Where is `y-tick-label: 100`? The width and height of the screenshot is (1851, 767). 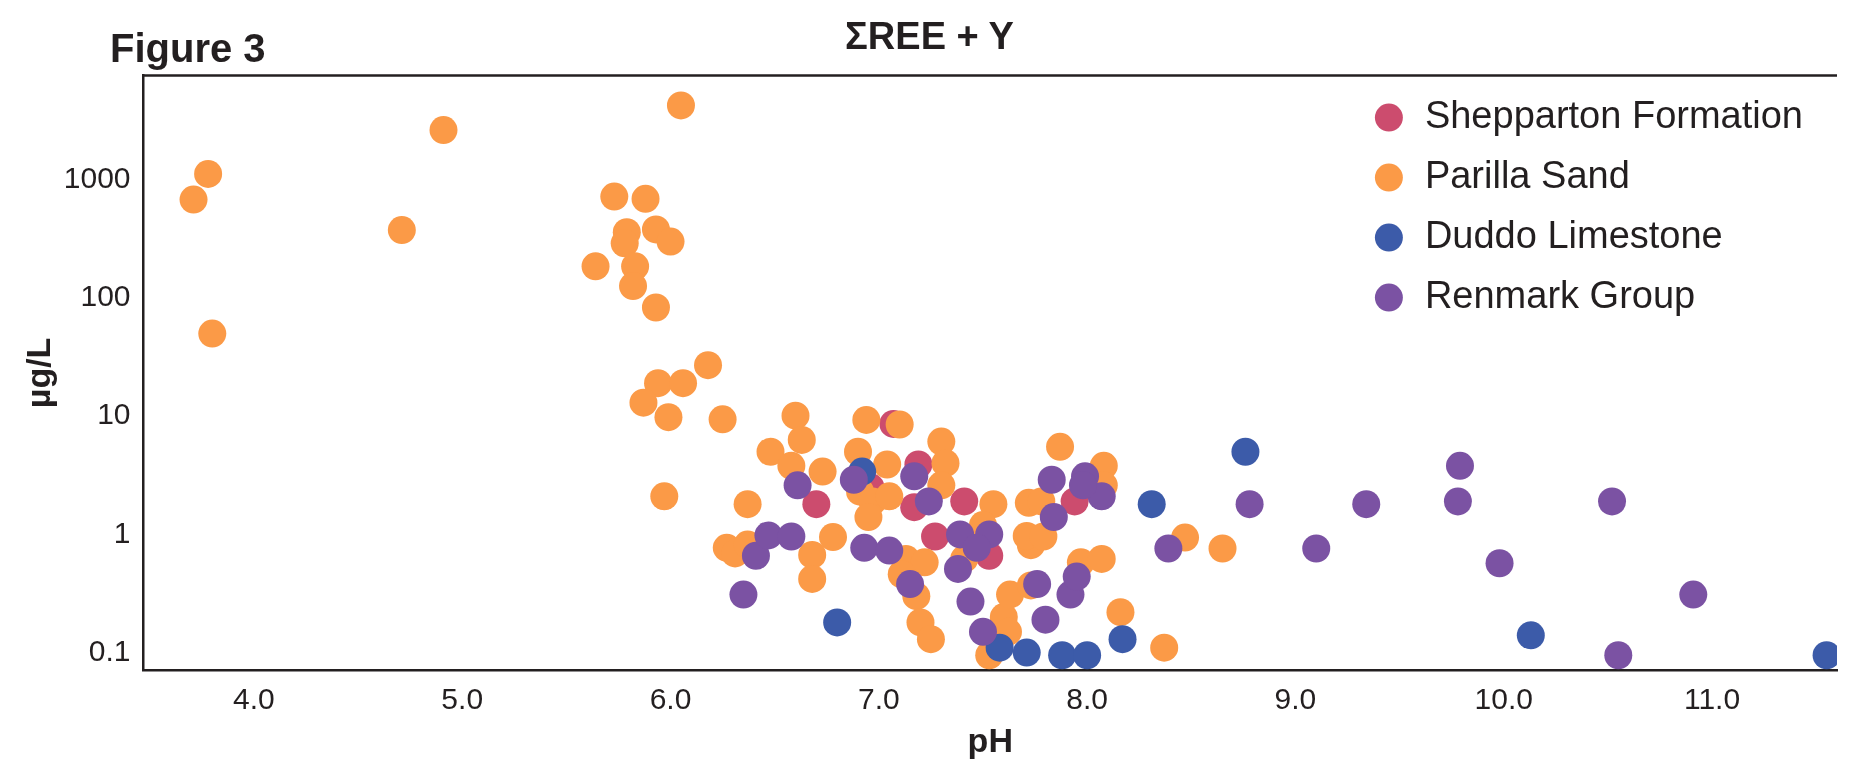 y-tick-label: 100 is located at coordinates (105, 296).